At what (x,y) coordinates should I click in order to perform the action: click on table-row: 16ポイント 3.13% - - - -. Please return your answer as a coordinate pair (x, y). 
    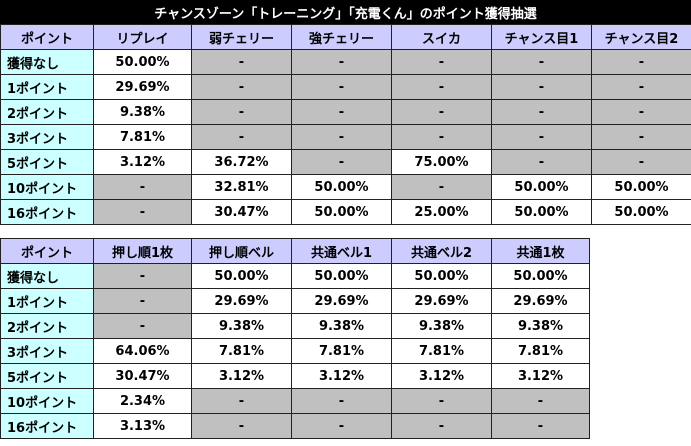
    Looking at the image, I should click on (295, 426).